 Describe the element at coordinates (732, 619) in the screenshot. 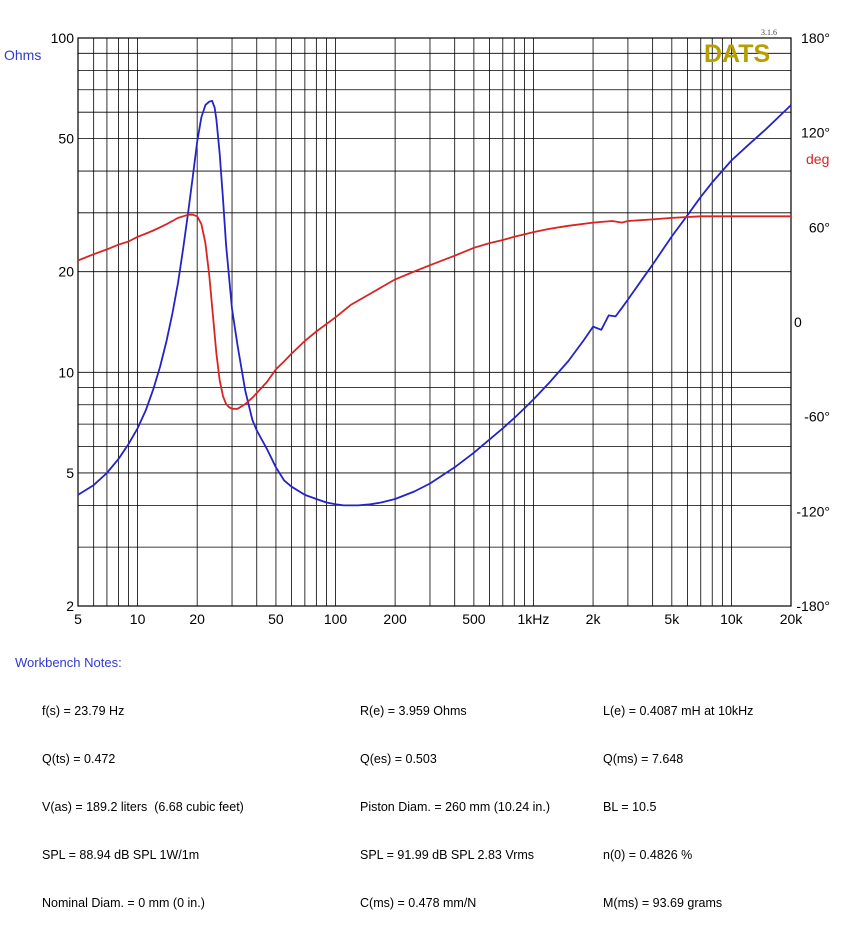

I see `x-tick-label: 10k` at that location.